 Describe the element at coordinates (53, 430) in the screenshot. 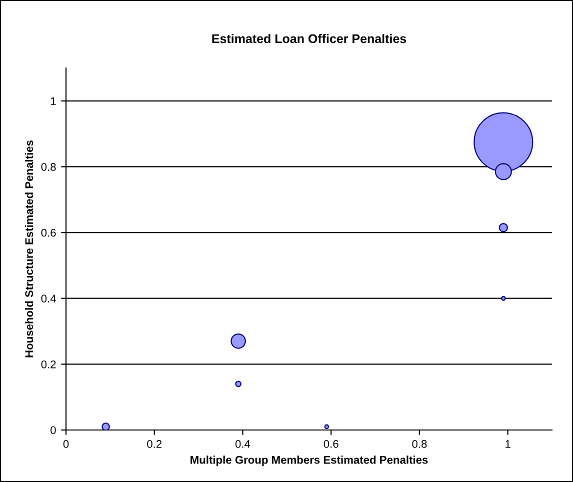

I see `y-tick-label: 0` at that location.